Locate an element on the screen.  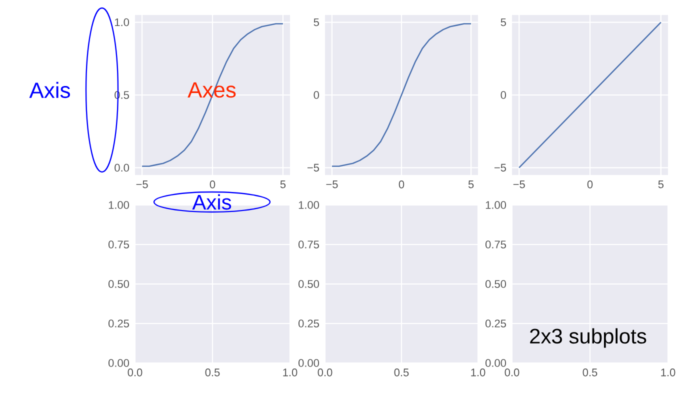
annotation: Axis is located at coordinates (212, 202).